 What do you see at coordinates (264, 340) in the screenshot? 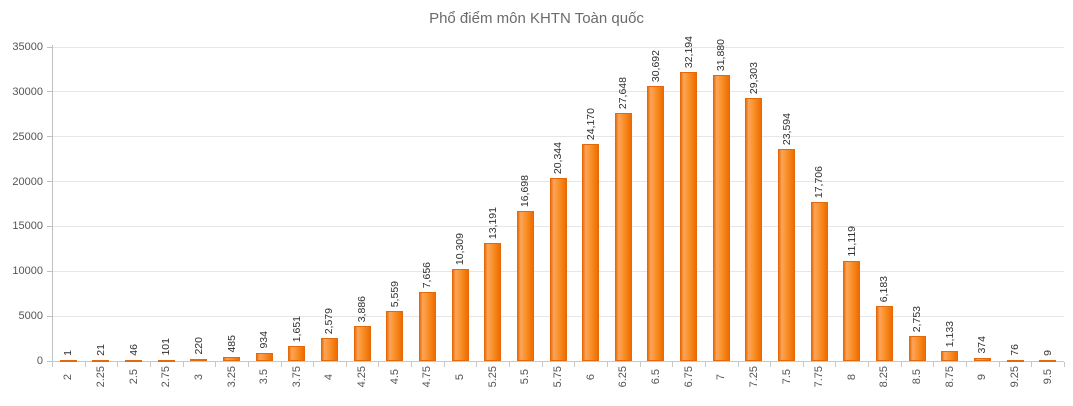
I see `bar-value-label: 934` at bounding box center [264, 340].